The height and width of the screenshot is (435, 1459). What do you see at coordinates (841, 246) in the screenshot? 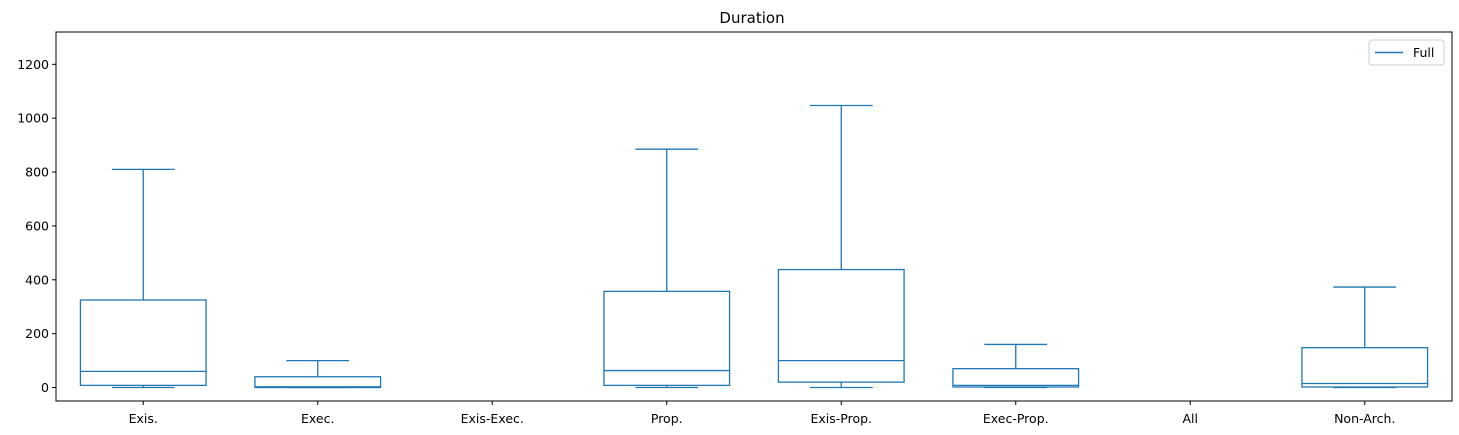
I see `box-exis-prop-` at bounding box center [841, 246].